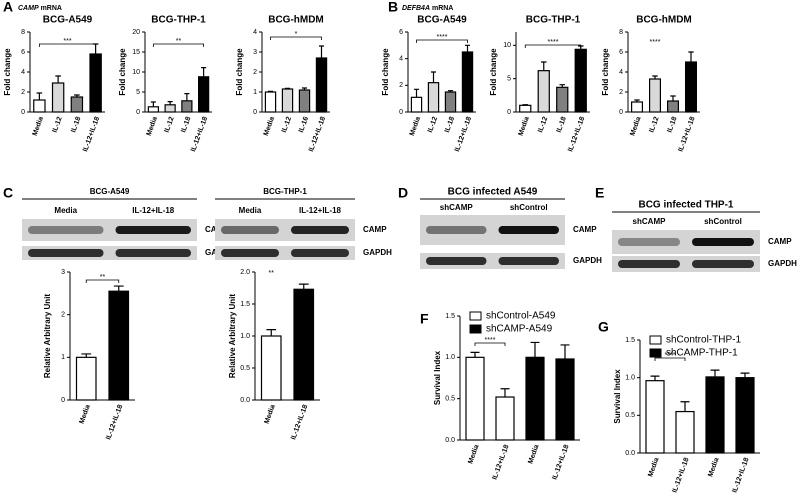  What do you see at coordinates (509, 79) in the screenshot?
I see `y-tick-label: 5` at bounding box center [509, 79].